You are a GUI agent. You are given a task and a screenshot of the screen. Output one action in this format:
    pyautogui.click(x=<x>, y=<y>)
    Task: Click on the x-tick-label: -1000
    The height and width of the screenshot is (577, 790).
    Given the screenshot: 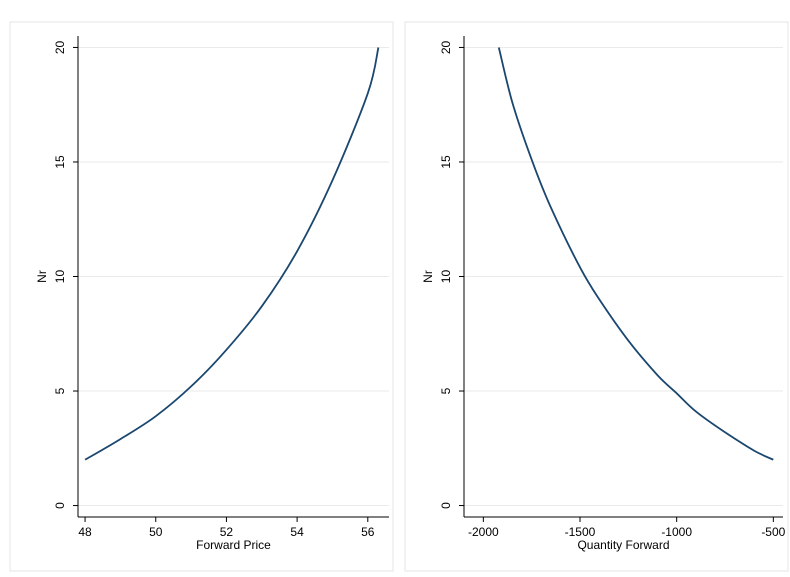 What is the action you would take?
    pyautogui.click(x=676, y=532)
    